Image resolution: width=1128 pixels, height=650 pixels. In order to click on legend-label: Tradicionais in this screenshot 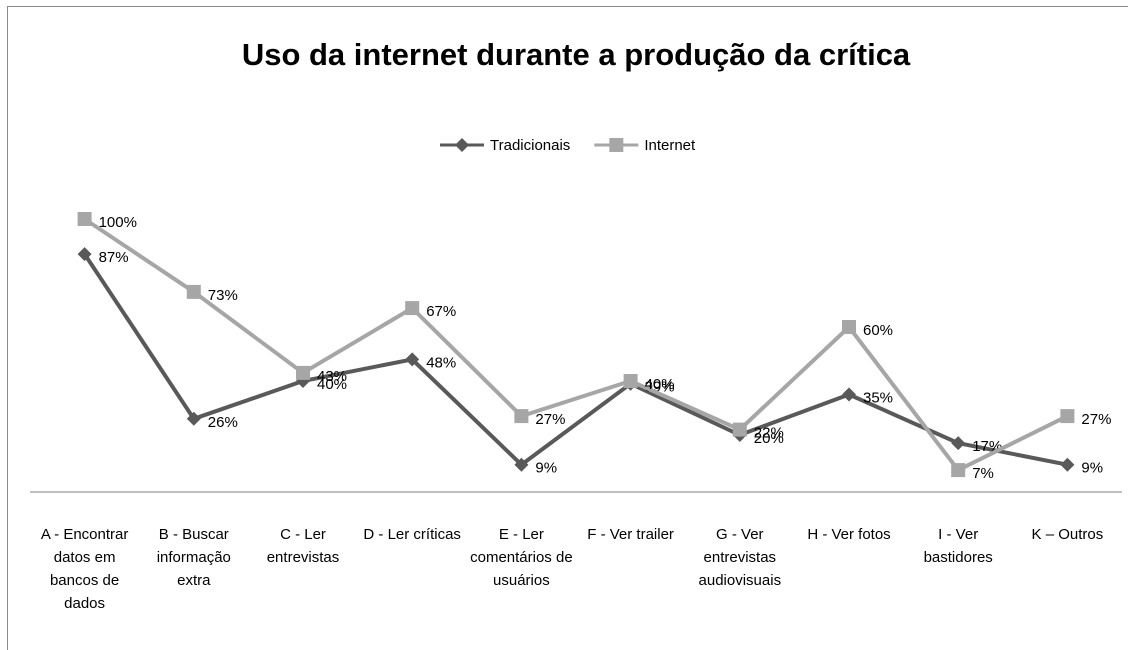, I will do `click(530, 145)`.